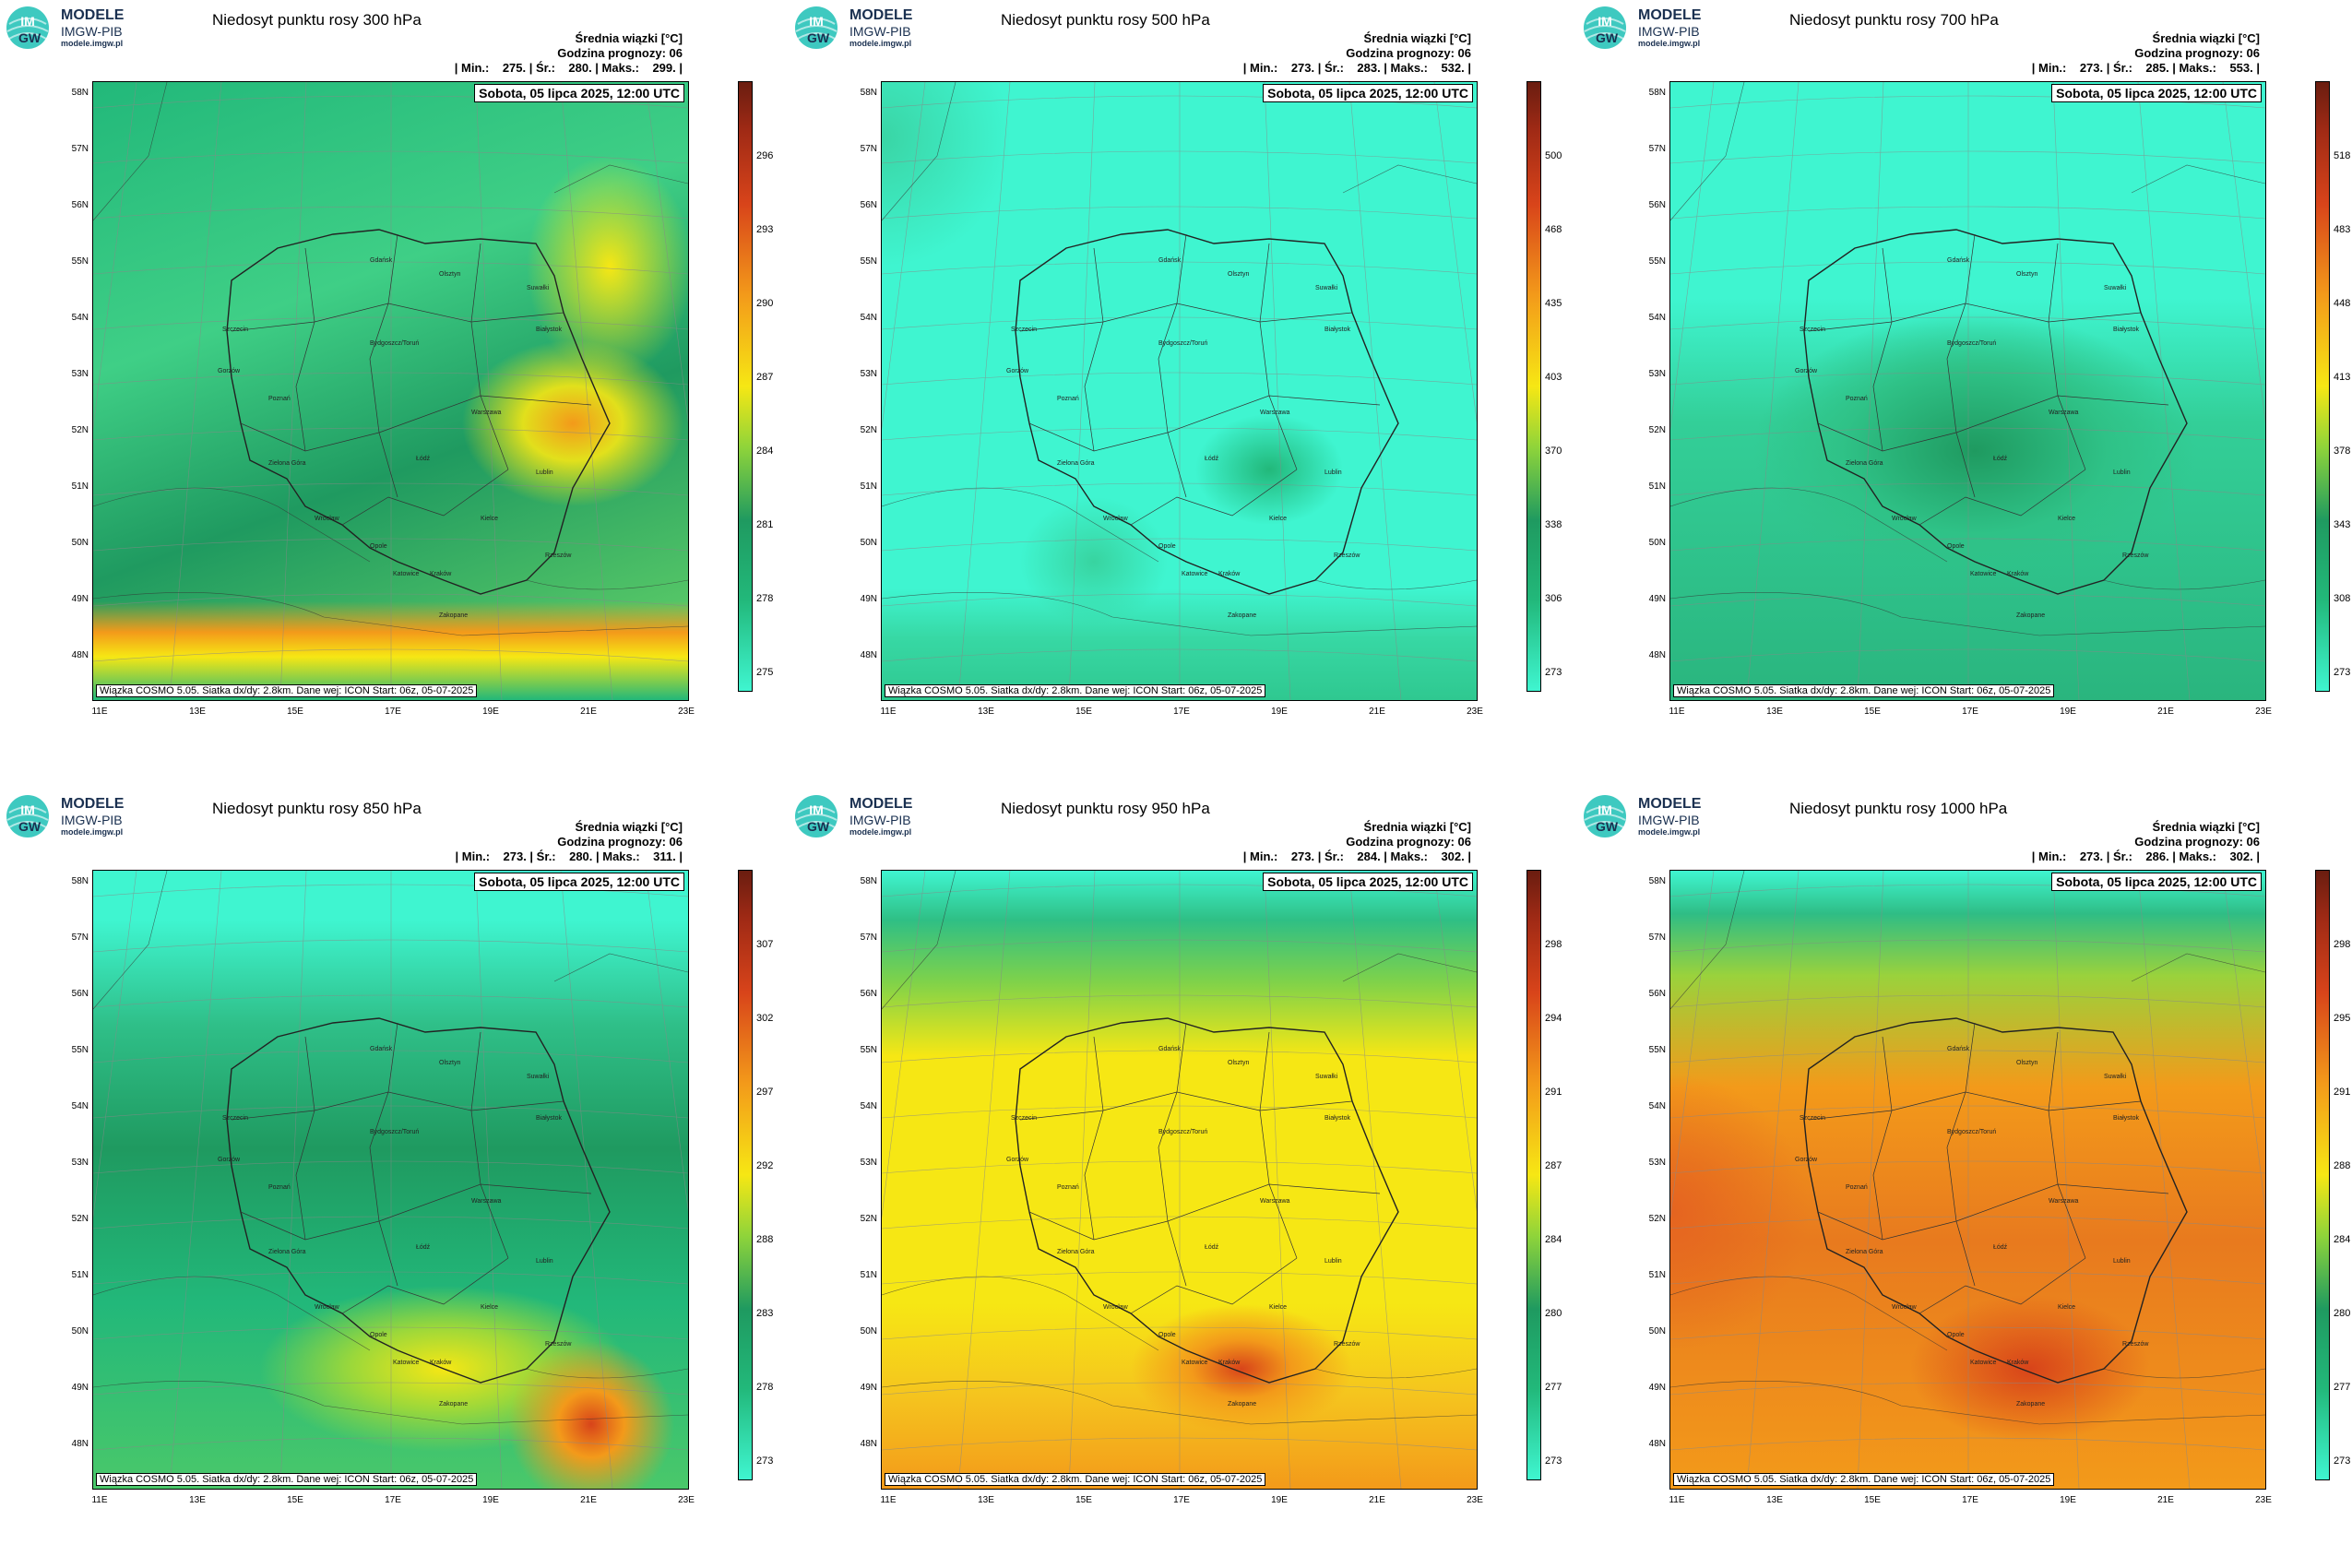 This screenshot has width=2352, height=1568. What do you see at coordinates (588, 712) in the screenshot?
I see `longitude-label: 21E` at bounding box center [588, 712].